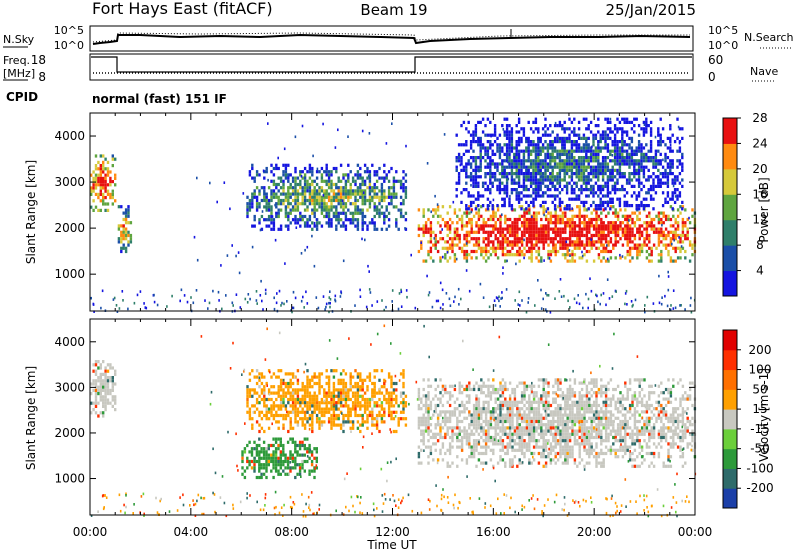 Image resolution: width=800 pixels, height=554 pixels. What do you see at coordinates (22, 97) in the screenshot?
I see `cpid-label: CPID` at bounding box center [22, 97].